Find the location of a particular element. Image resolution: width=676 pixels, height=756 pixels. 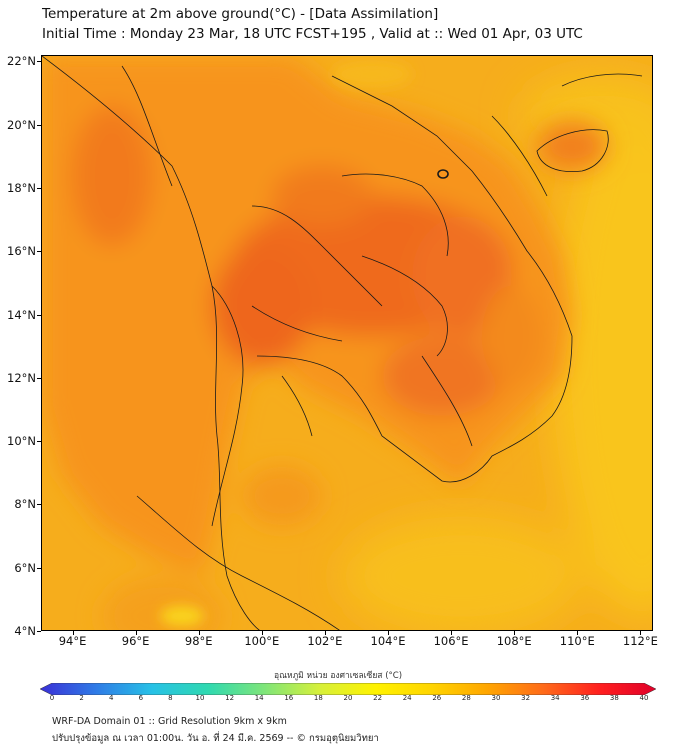

colorbar-tick-label: 24 is located at coordinates (407, 698).